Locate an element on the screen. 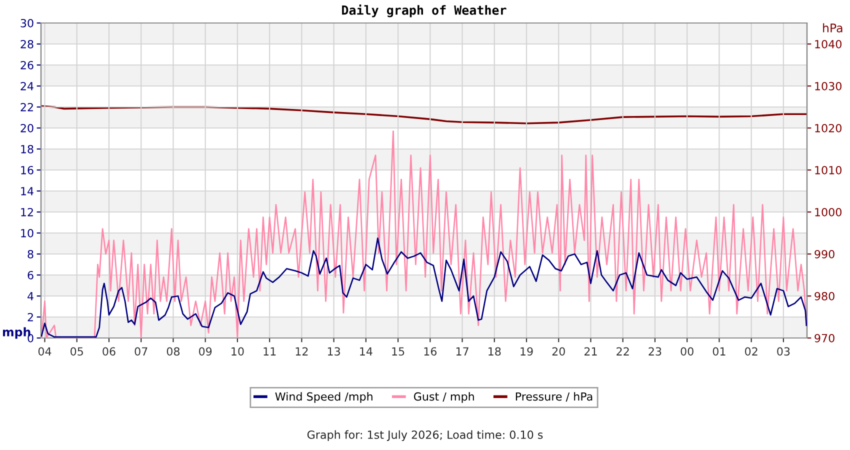  y-tick-label: 26 is located at coordinates (27, 65).